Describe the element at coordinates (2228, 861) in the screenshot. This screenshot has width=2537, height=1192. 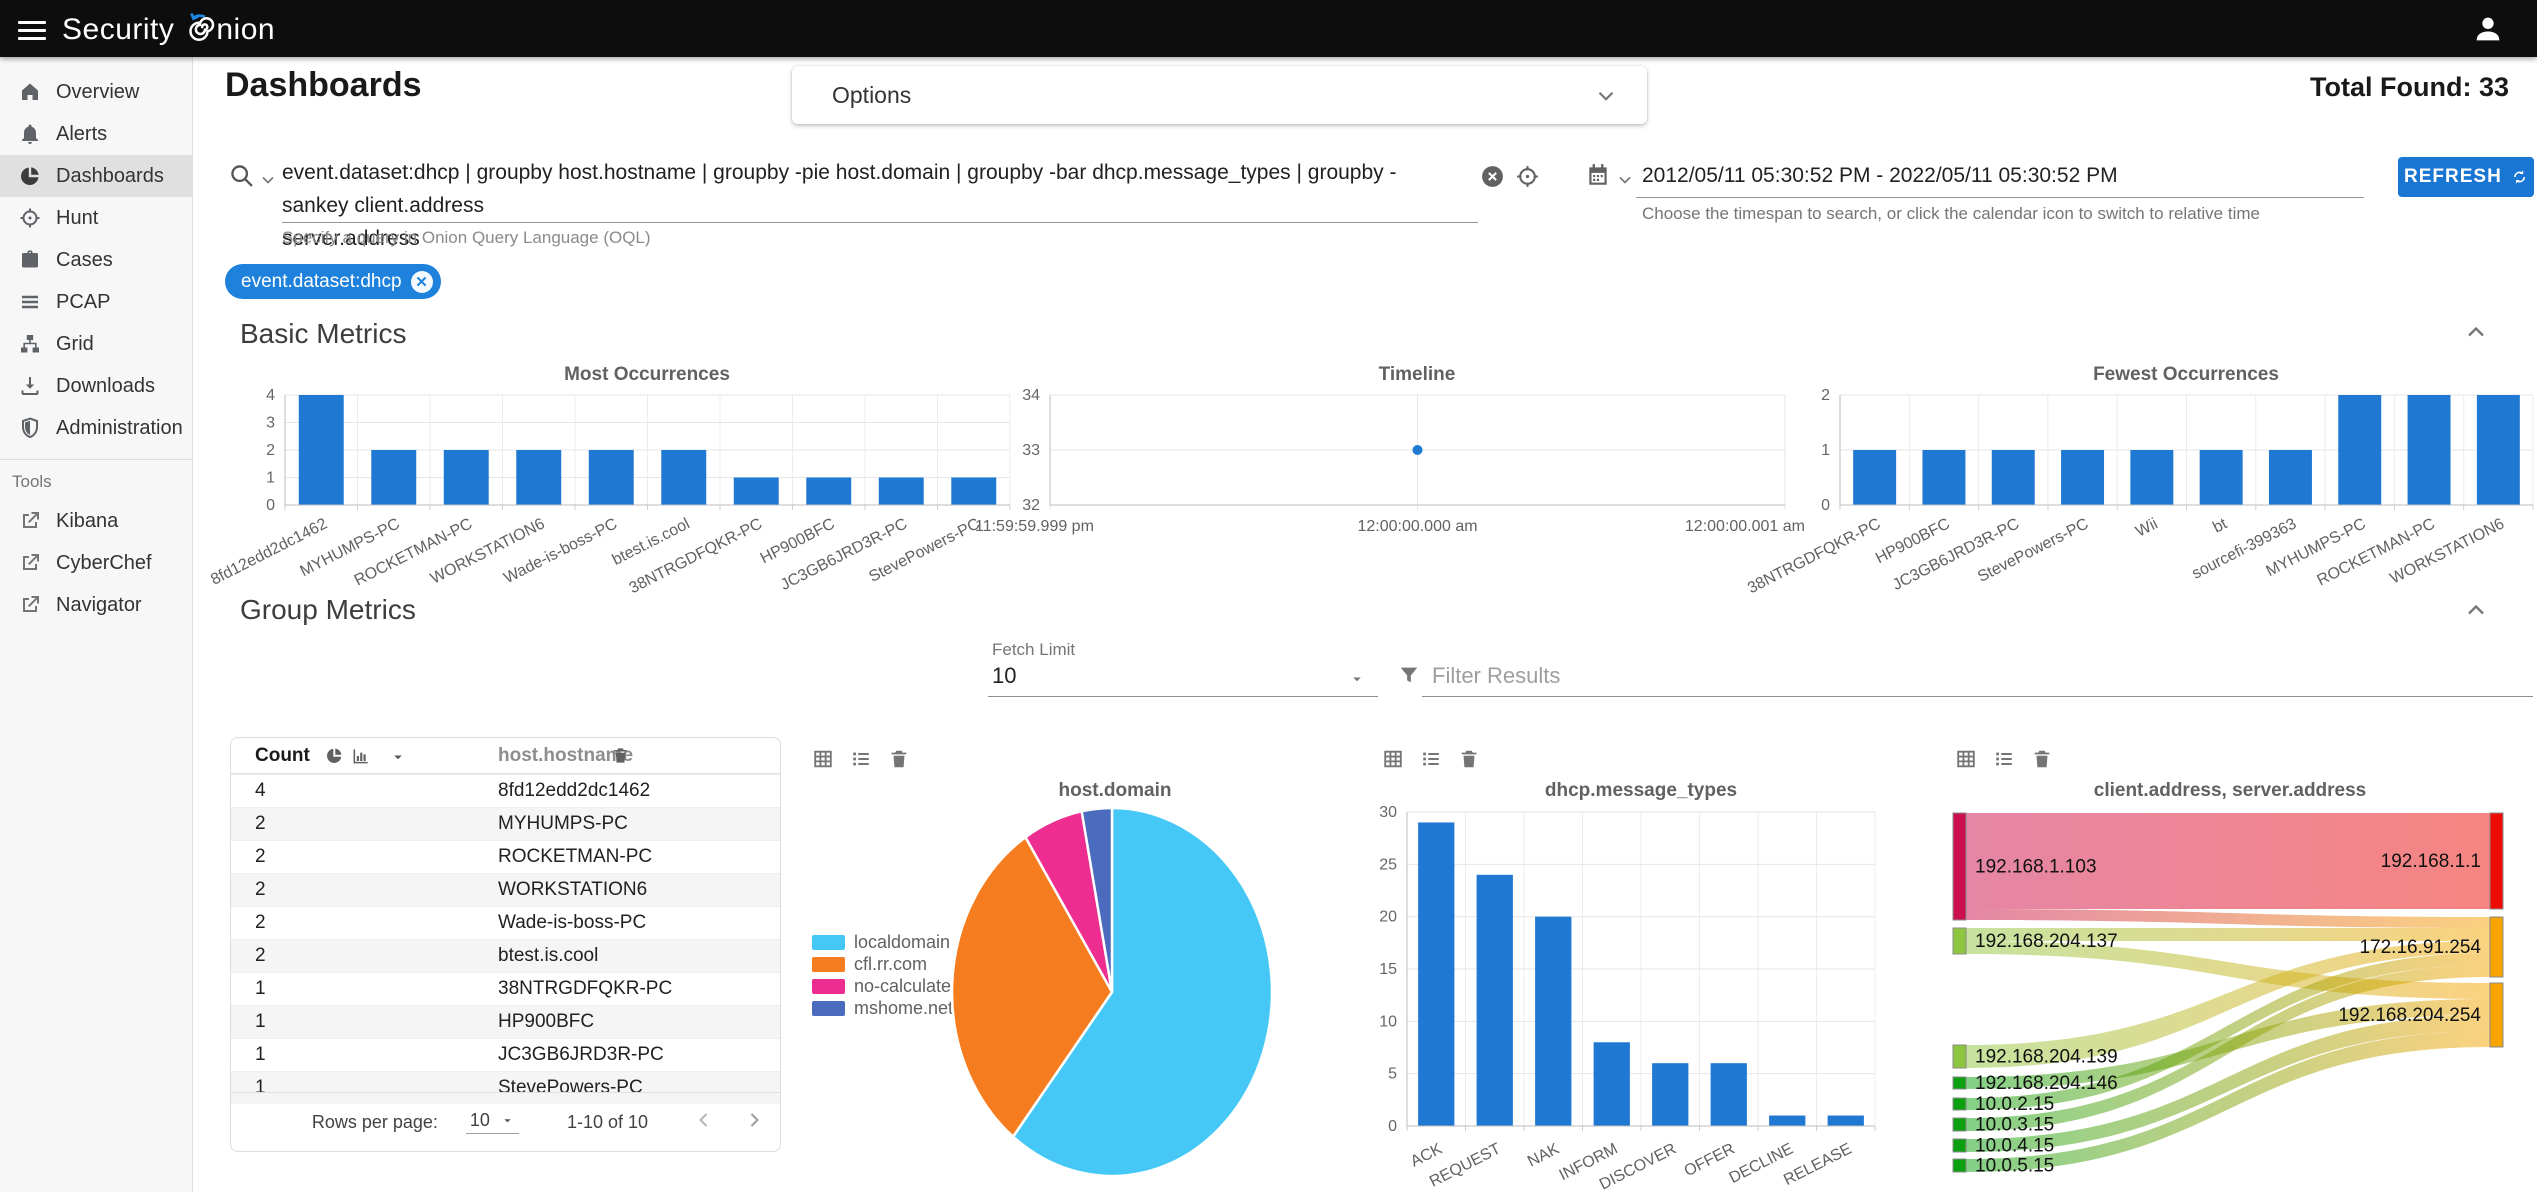
I see `sankey-flow-192.168.1.103-to-192.168.1.1` at that location.